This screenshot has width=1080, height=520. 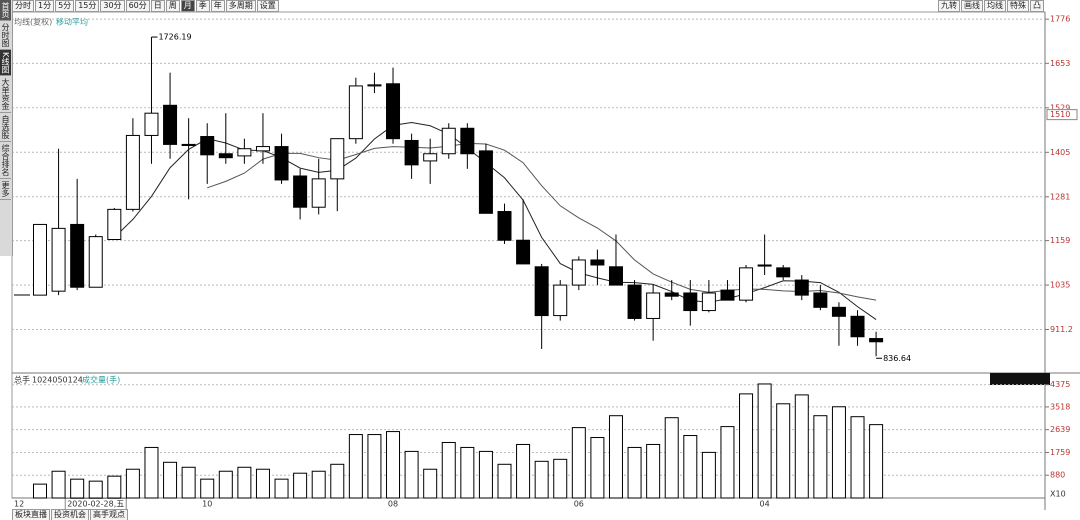 I want to click on legend-text: 移动平均, so click(x=72, y=22).